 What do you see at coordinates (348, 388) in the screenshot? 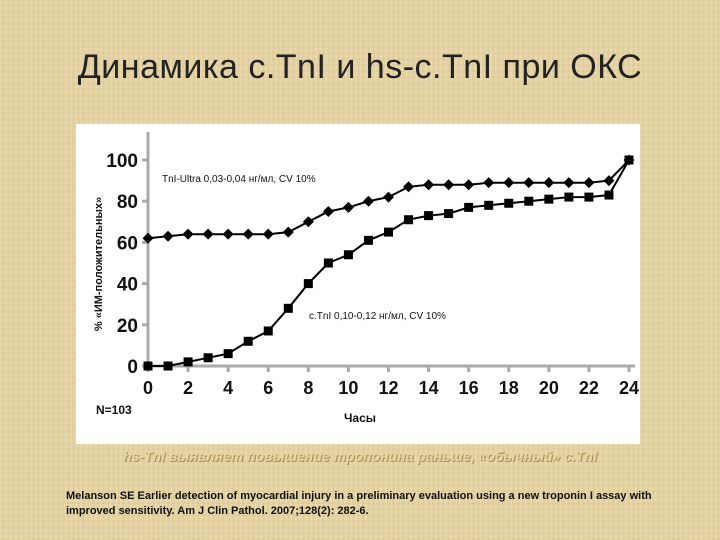
I see `x-tick-label: 10` at bounding box center [348, 388].